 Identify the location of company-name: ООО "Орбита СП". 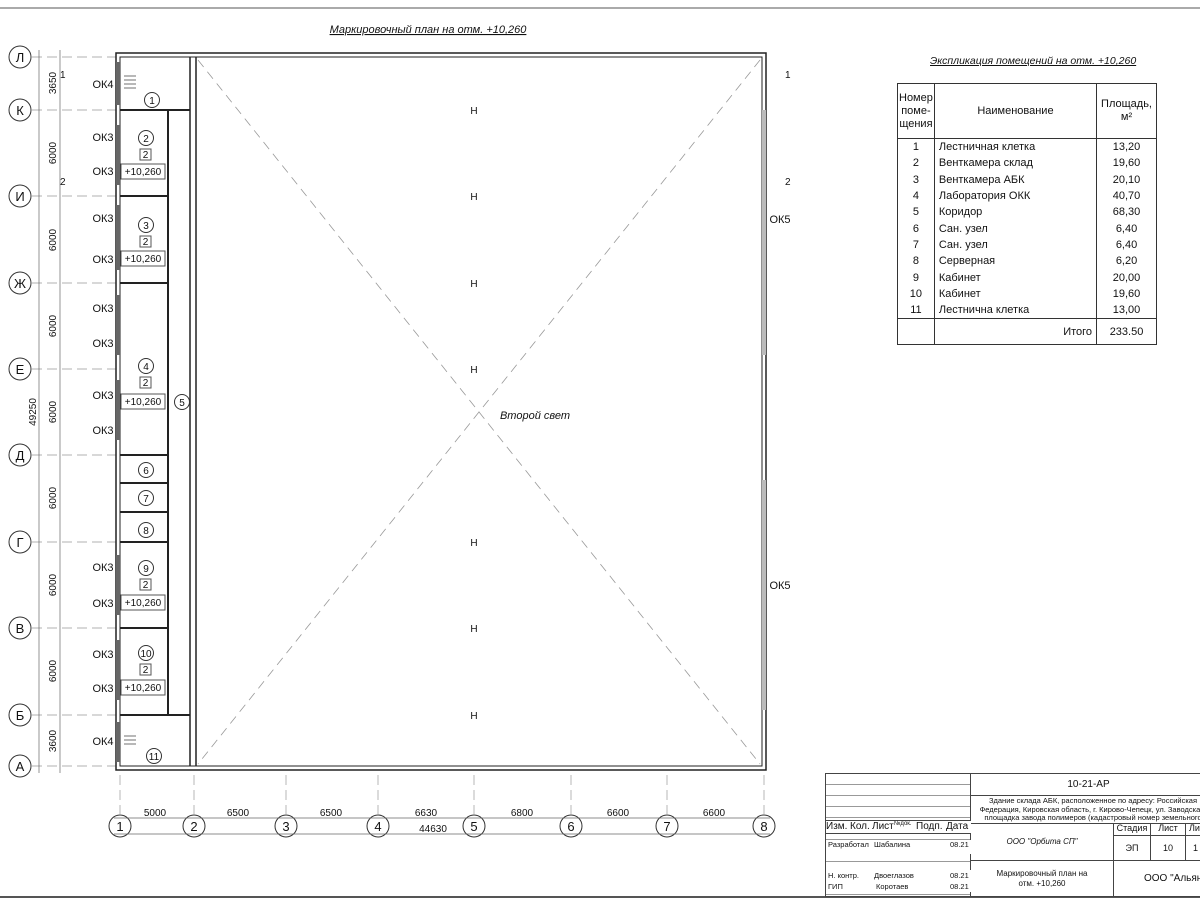
(1042, 842).